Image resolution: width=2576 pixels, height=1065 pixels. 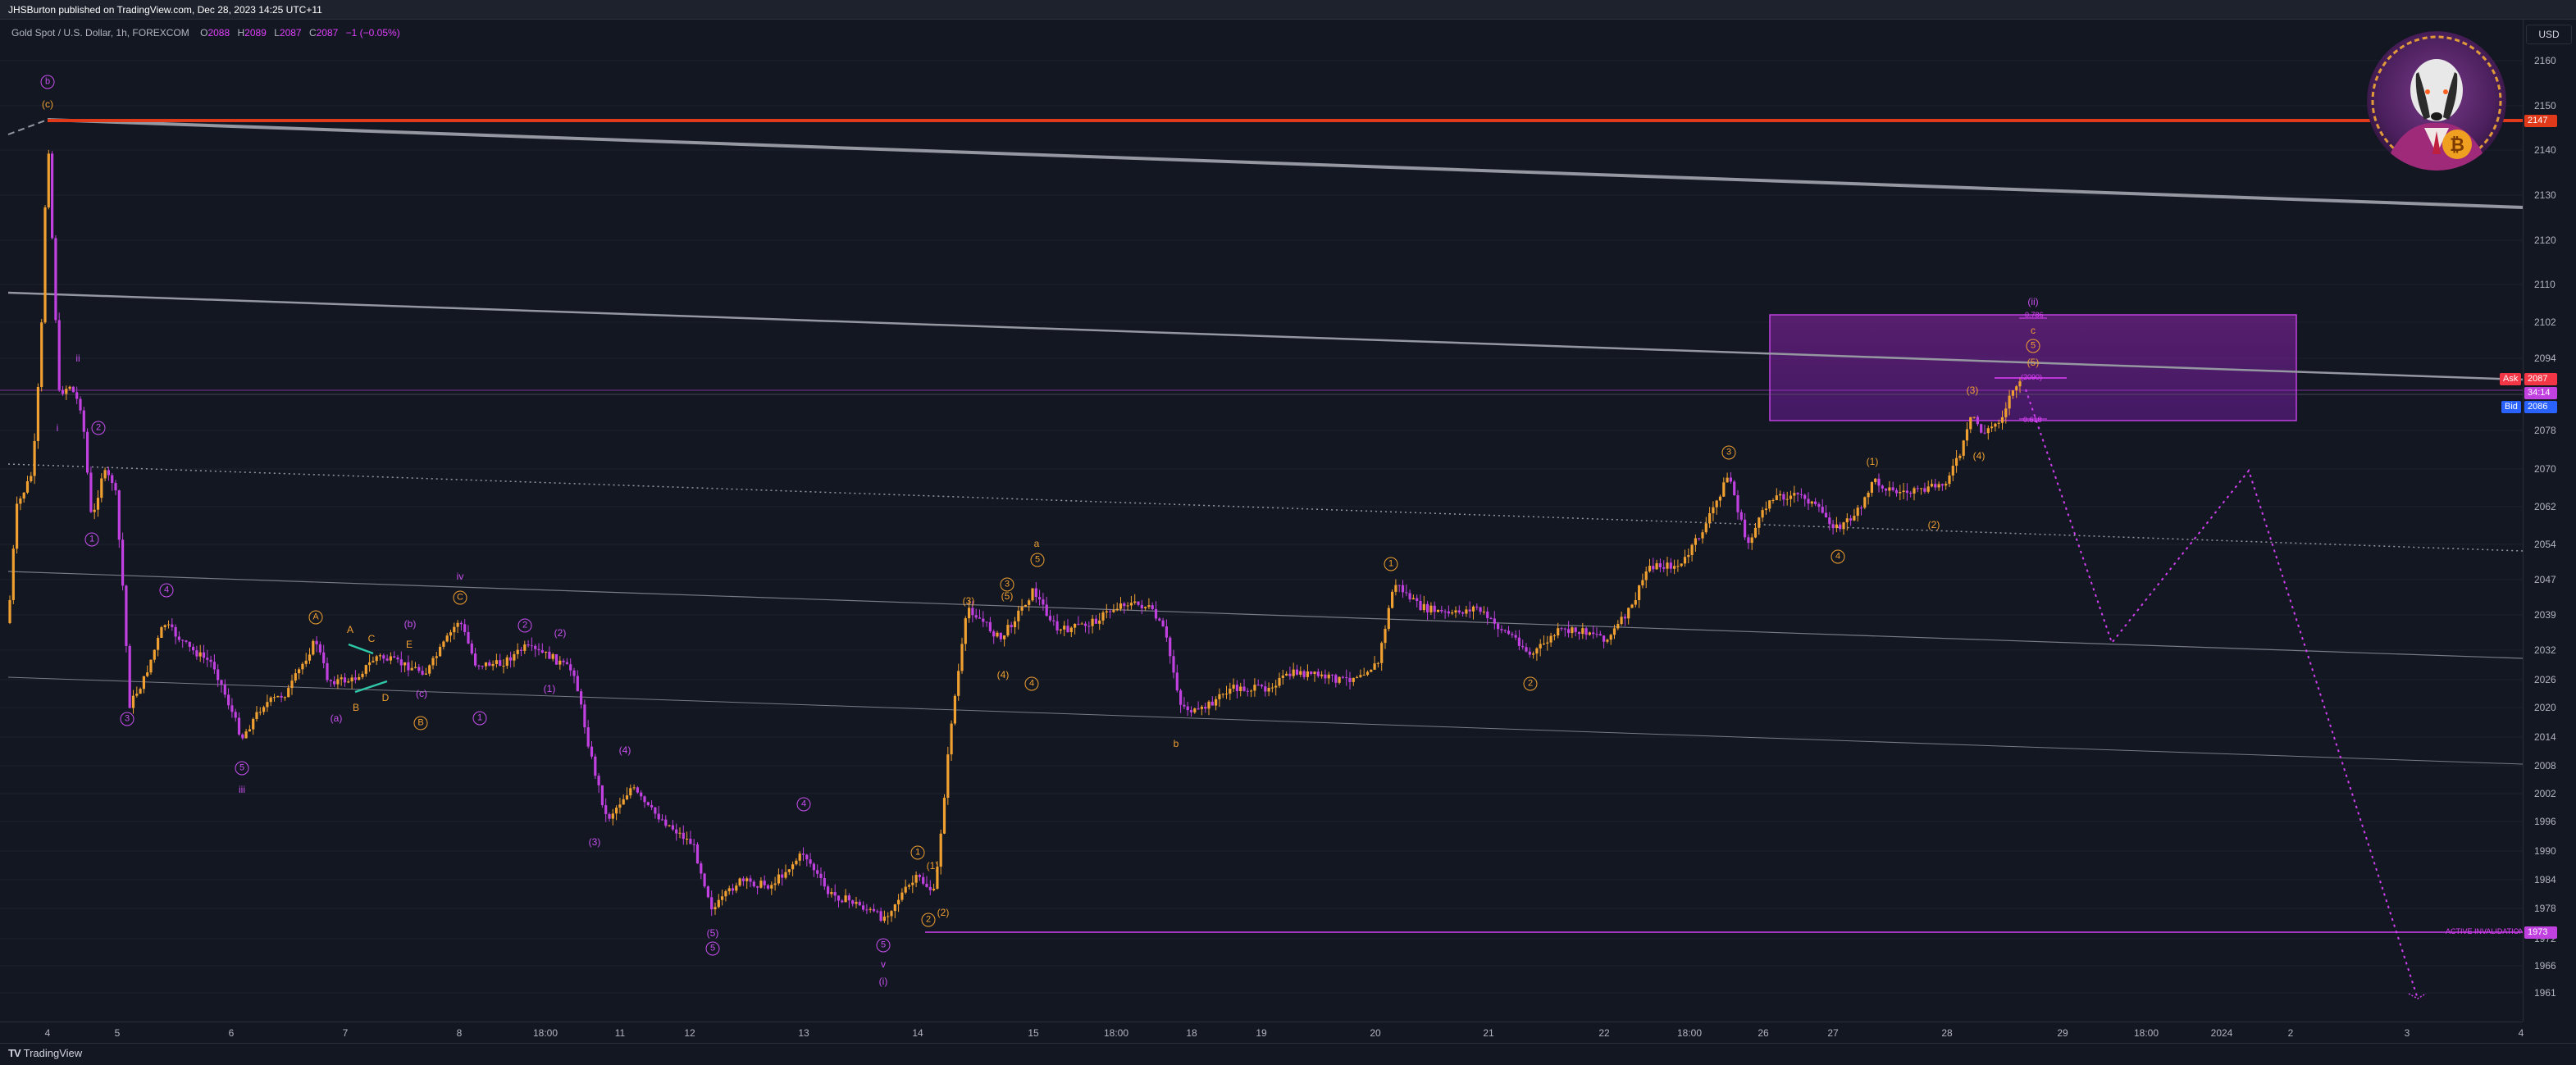 What do you see at coordinates (1261, 1032) in the screenshot?
I see `time-axis` at bounding box center [1261, 1032].